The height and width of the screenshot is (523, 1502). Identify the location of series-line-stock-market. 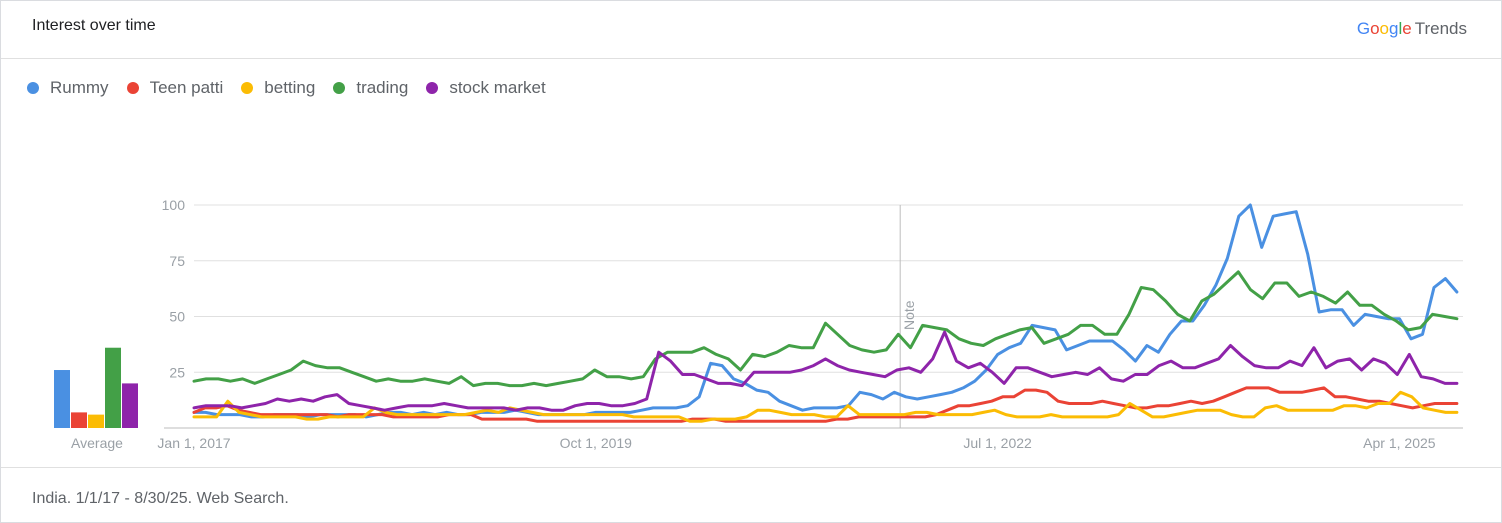
(825, 371).